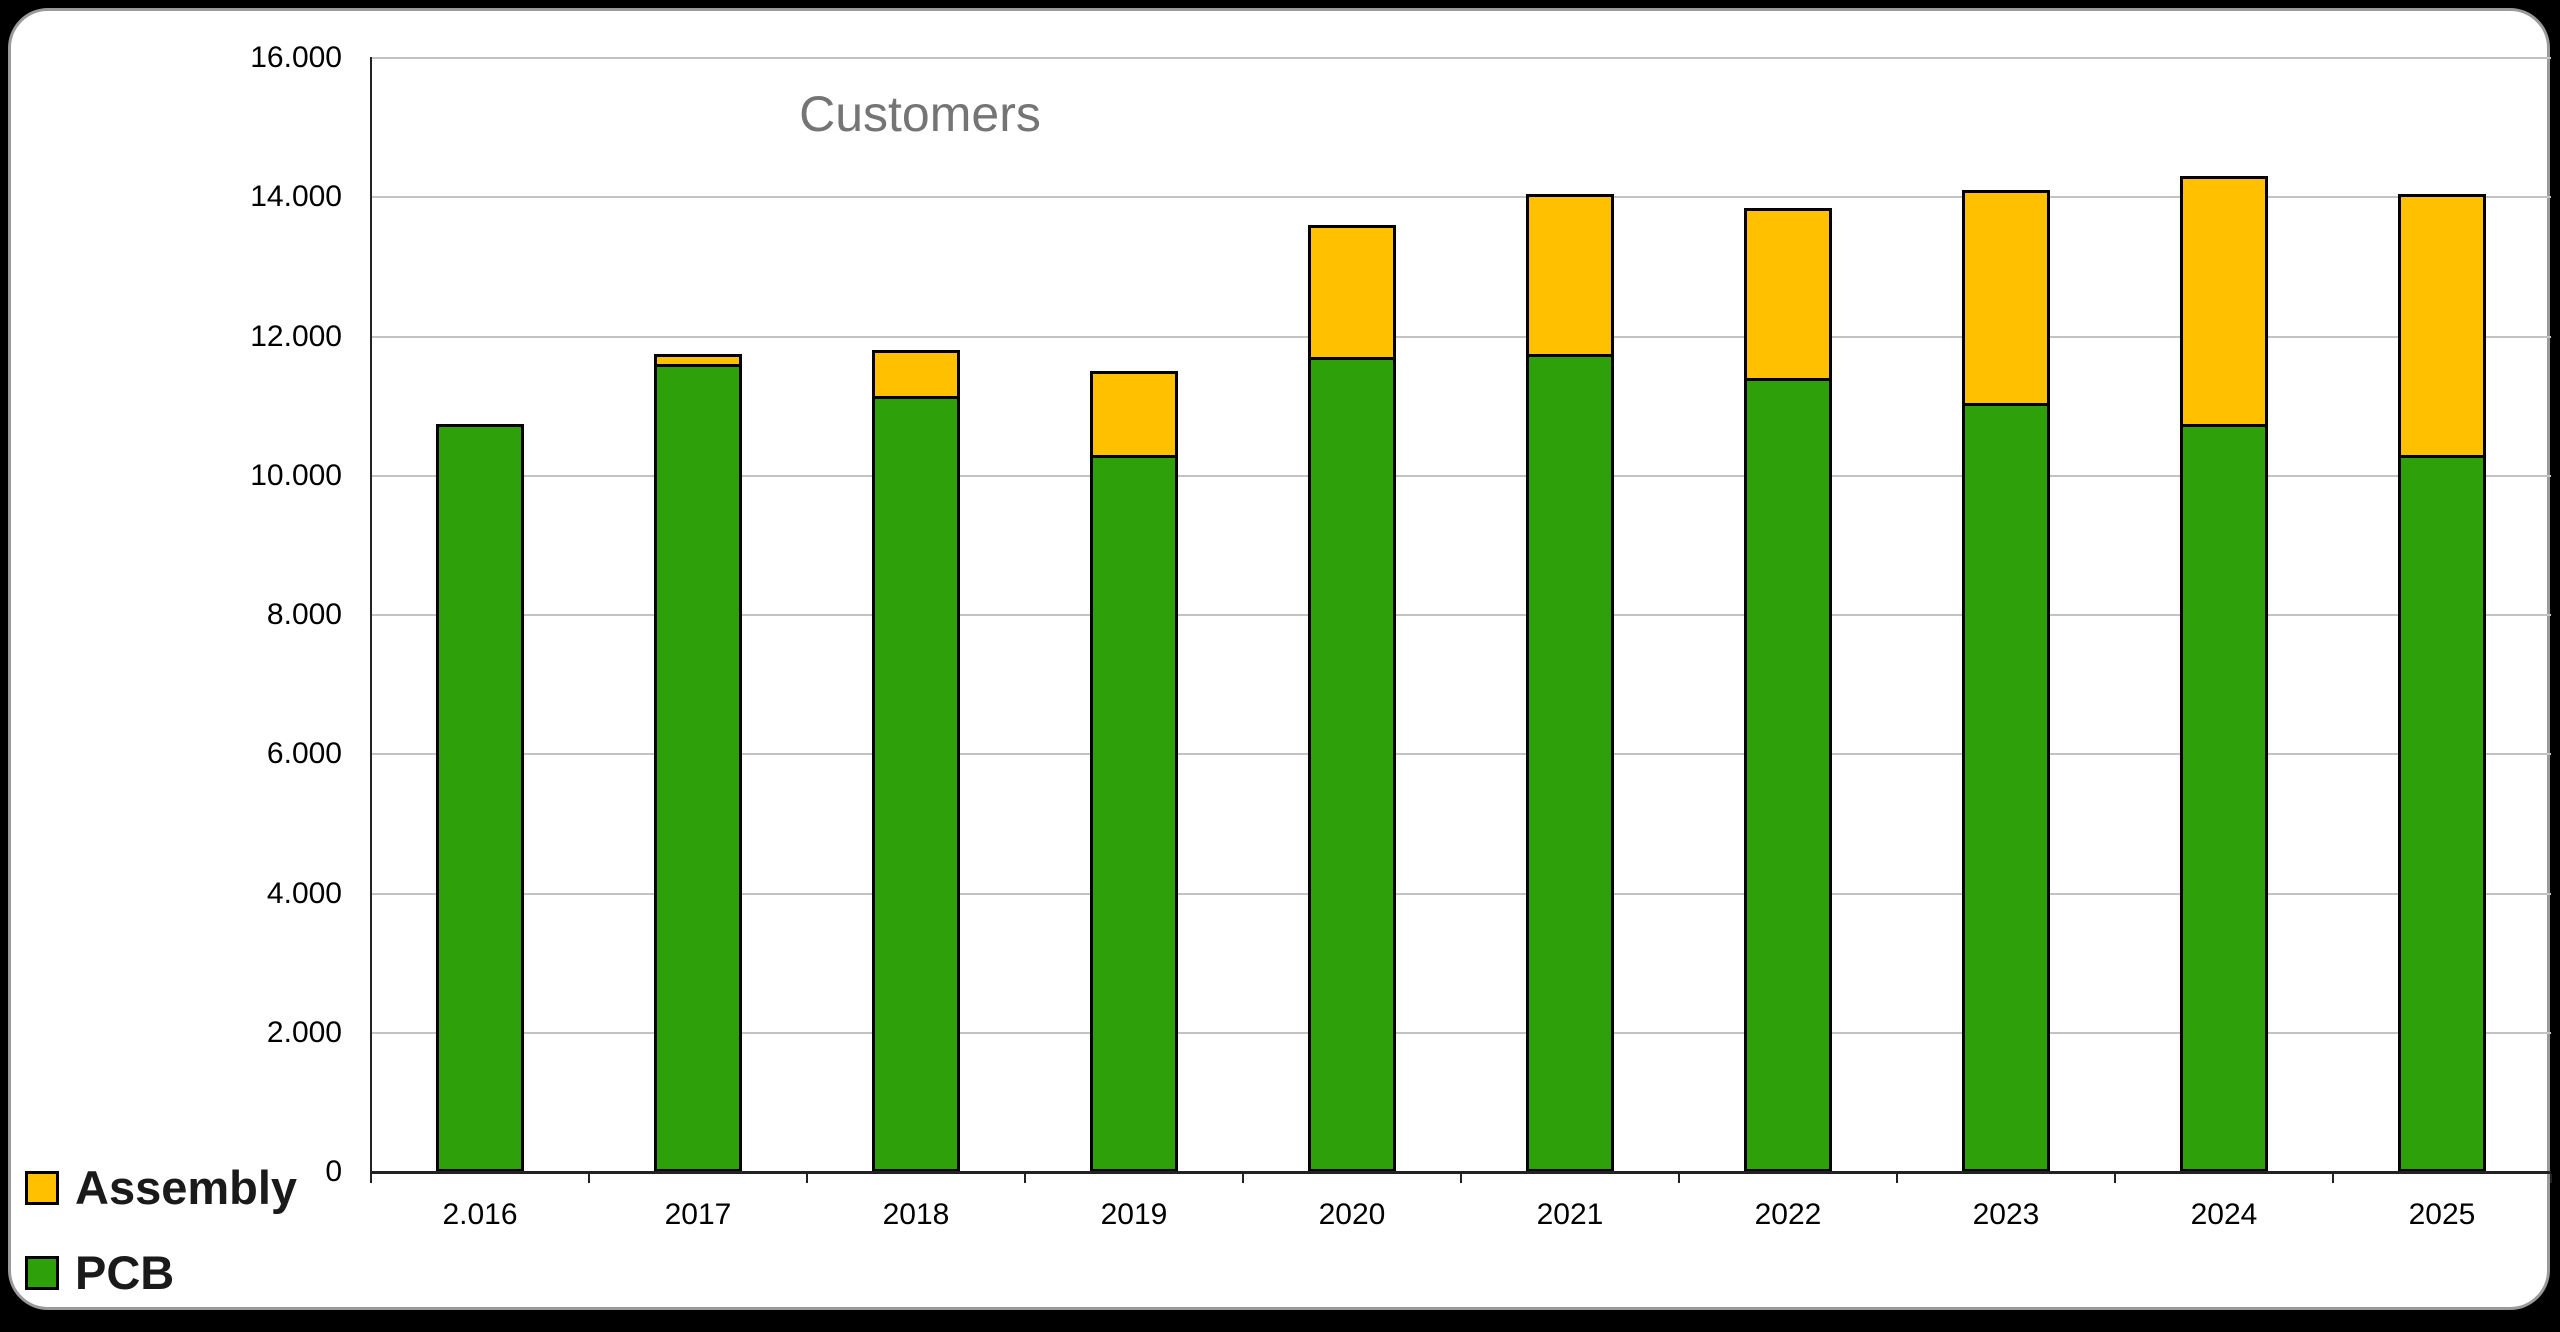 This screenshot has width=2560, height=1332. I want to click on x-axis-label: 2021, so click(1570, 1214).